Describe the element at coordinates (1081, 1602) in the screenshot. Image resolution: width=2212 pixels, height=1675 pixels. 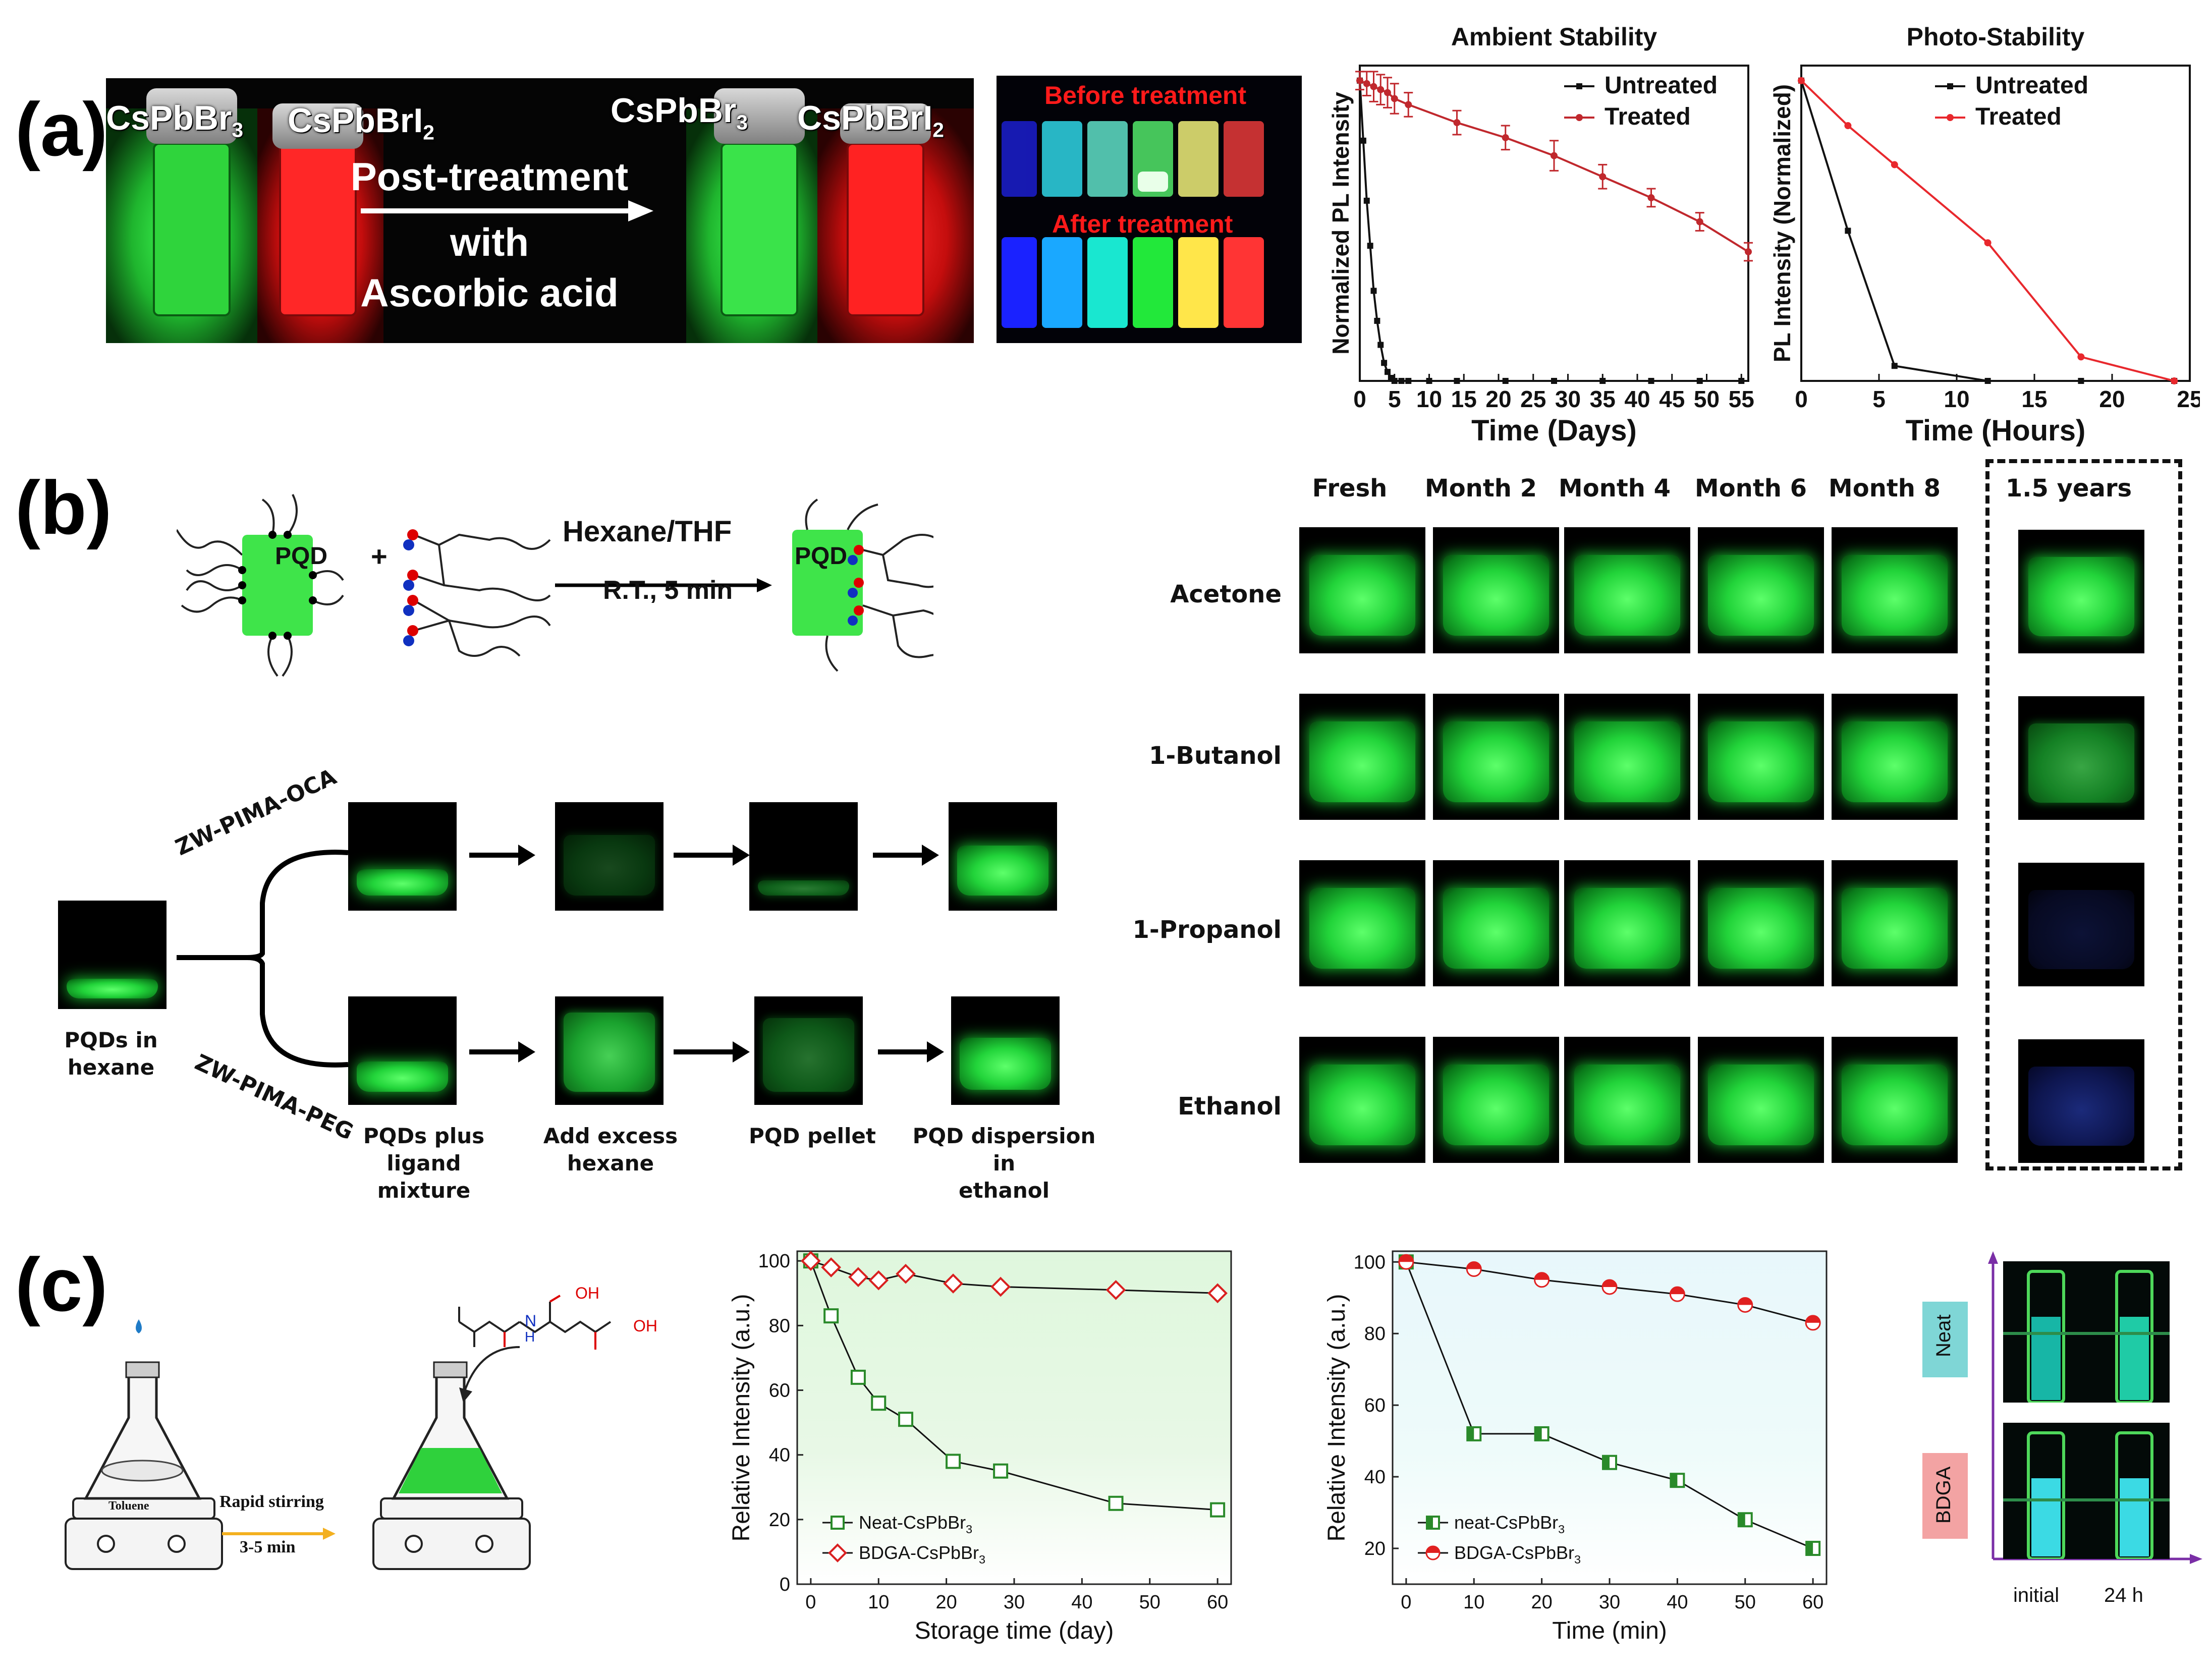
I see `x-tick-label: 40` at that location.